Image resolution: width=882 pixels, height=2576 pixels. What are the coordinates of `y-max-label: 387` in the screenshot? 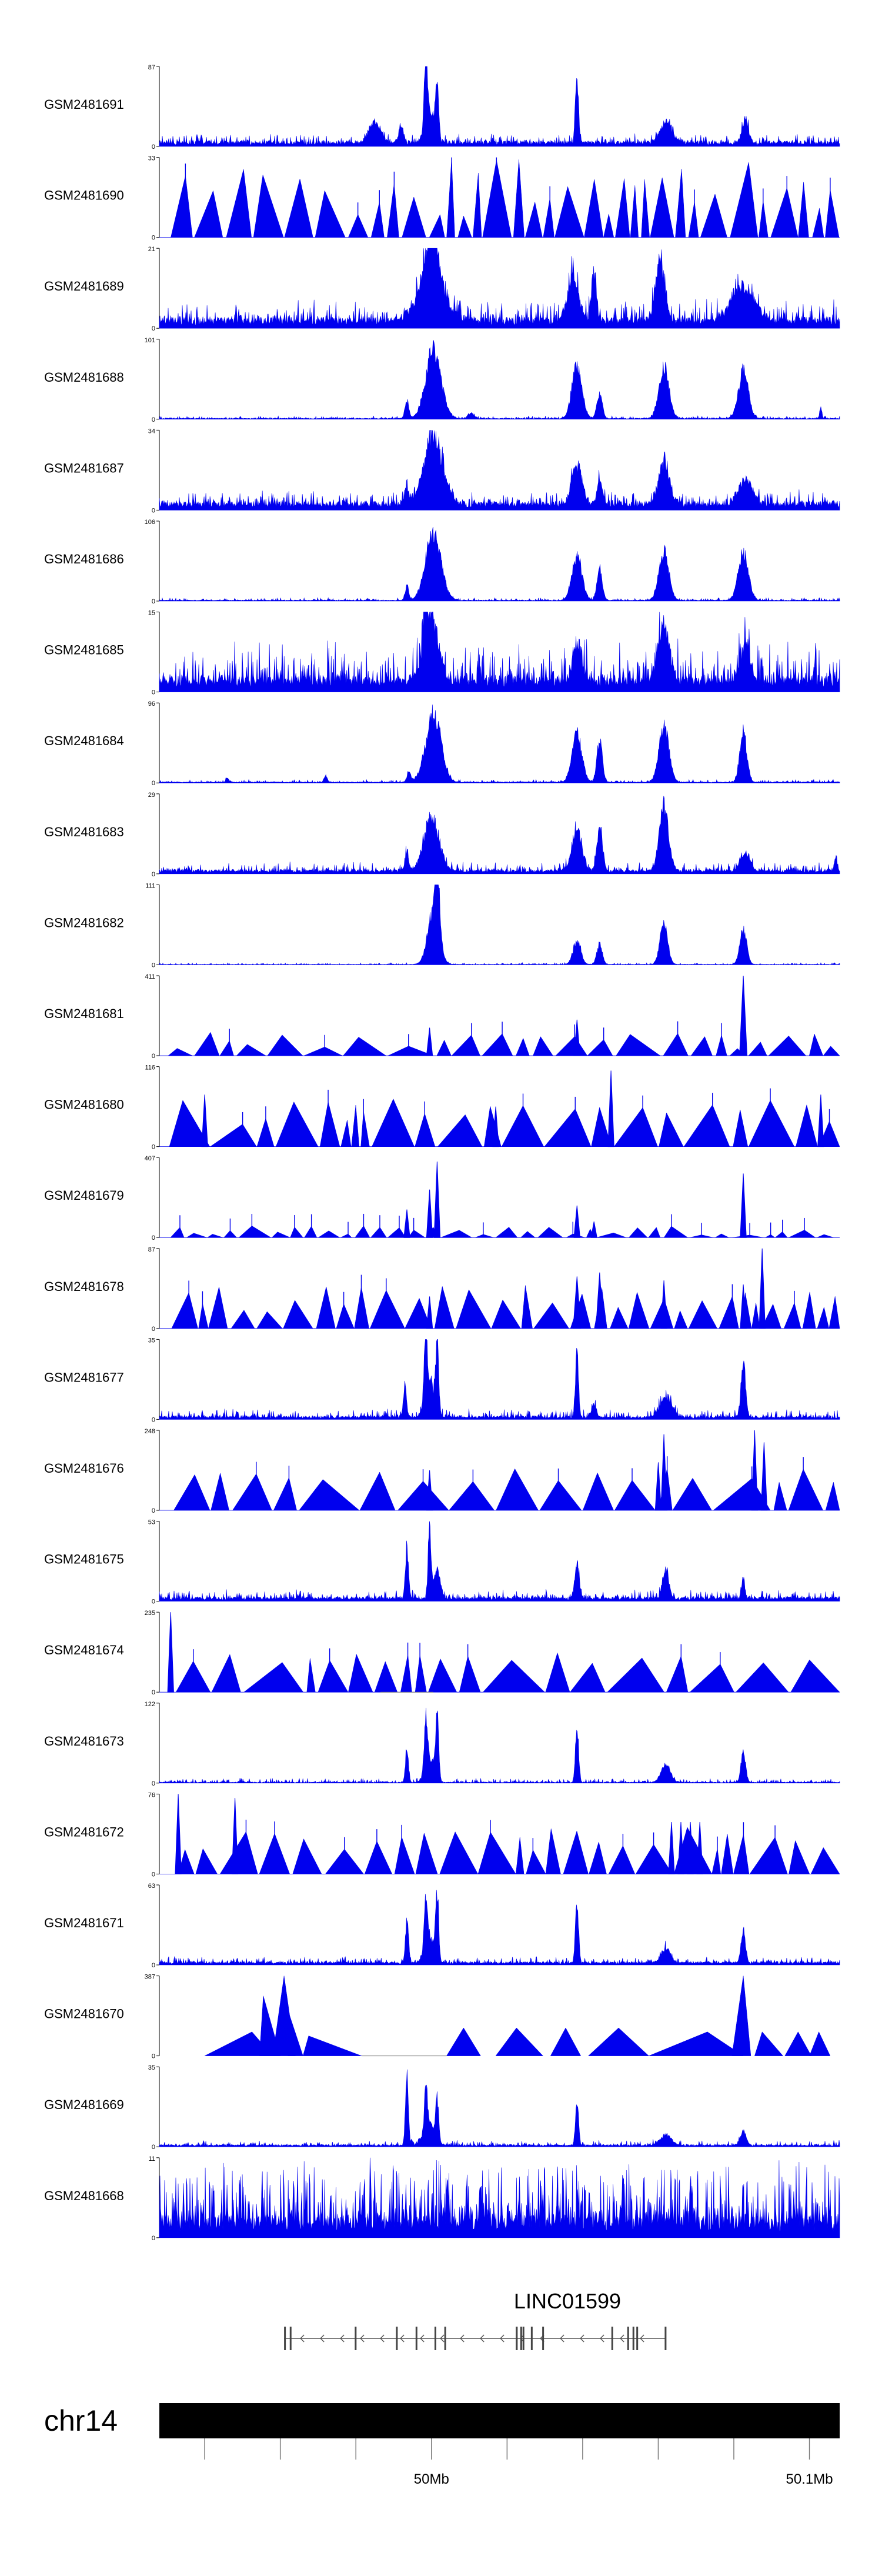 It's located at (150, 1977).